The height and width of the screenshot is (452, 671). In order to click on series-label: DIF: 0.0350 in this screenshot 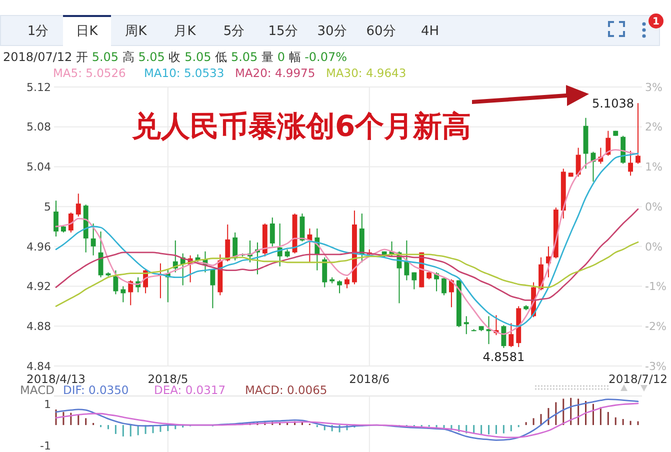, I will do `click(96, 390)`.